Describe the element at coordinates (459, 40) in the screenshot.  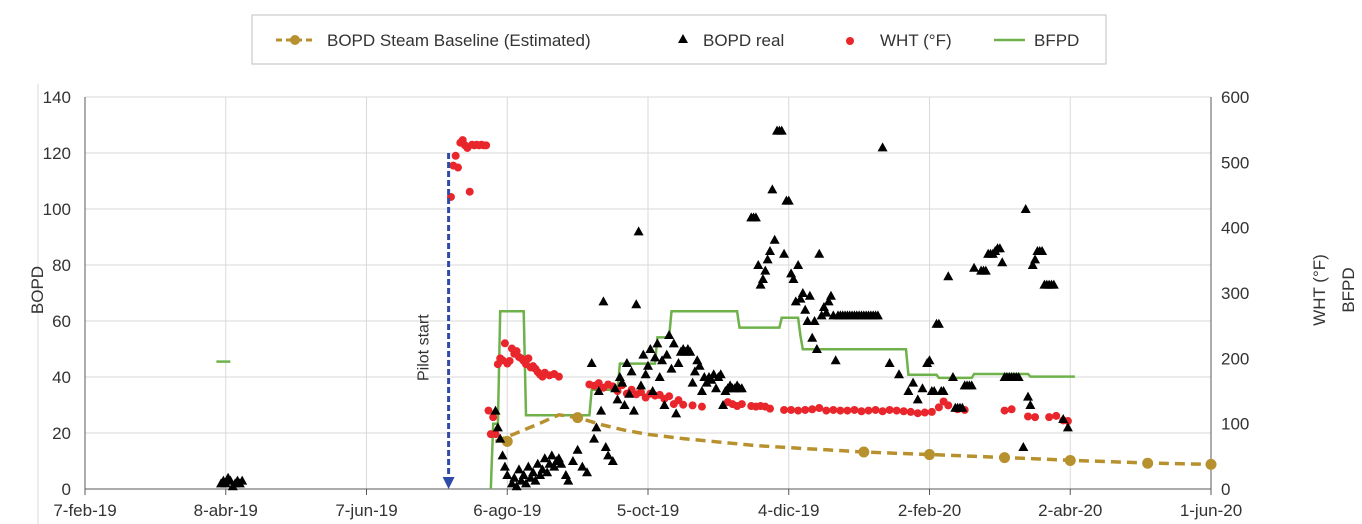
I see `legend-baseline-label: BOPD Steam Baseline (Estimated)` at that location.